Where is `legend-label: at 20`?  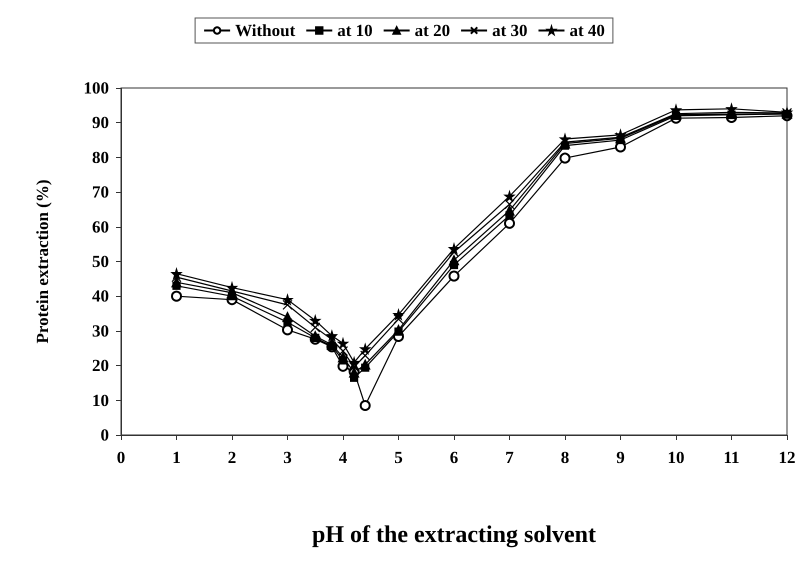
legend-label: at 20 is located at coordinates (432, 30).